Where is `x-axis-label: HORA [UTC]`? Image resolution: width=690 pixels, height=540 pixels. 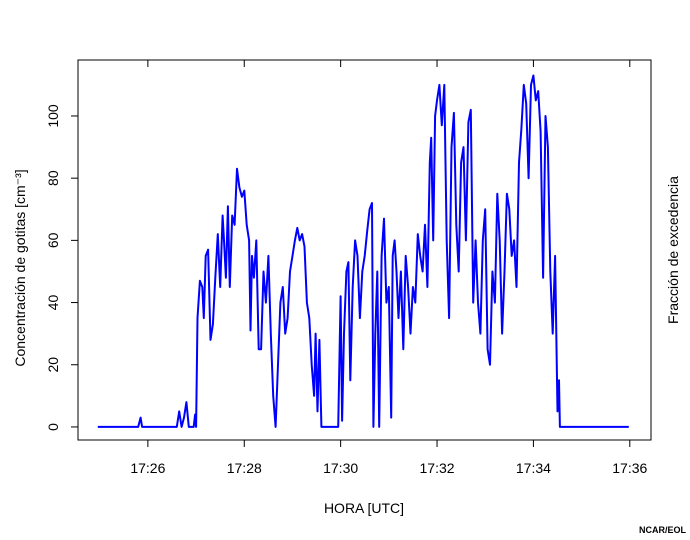
x-axis-label: HORA [UTC] is located at coordinates (364, 508).